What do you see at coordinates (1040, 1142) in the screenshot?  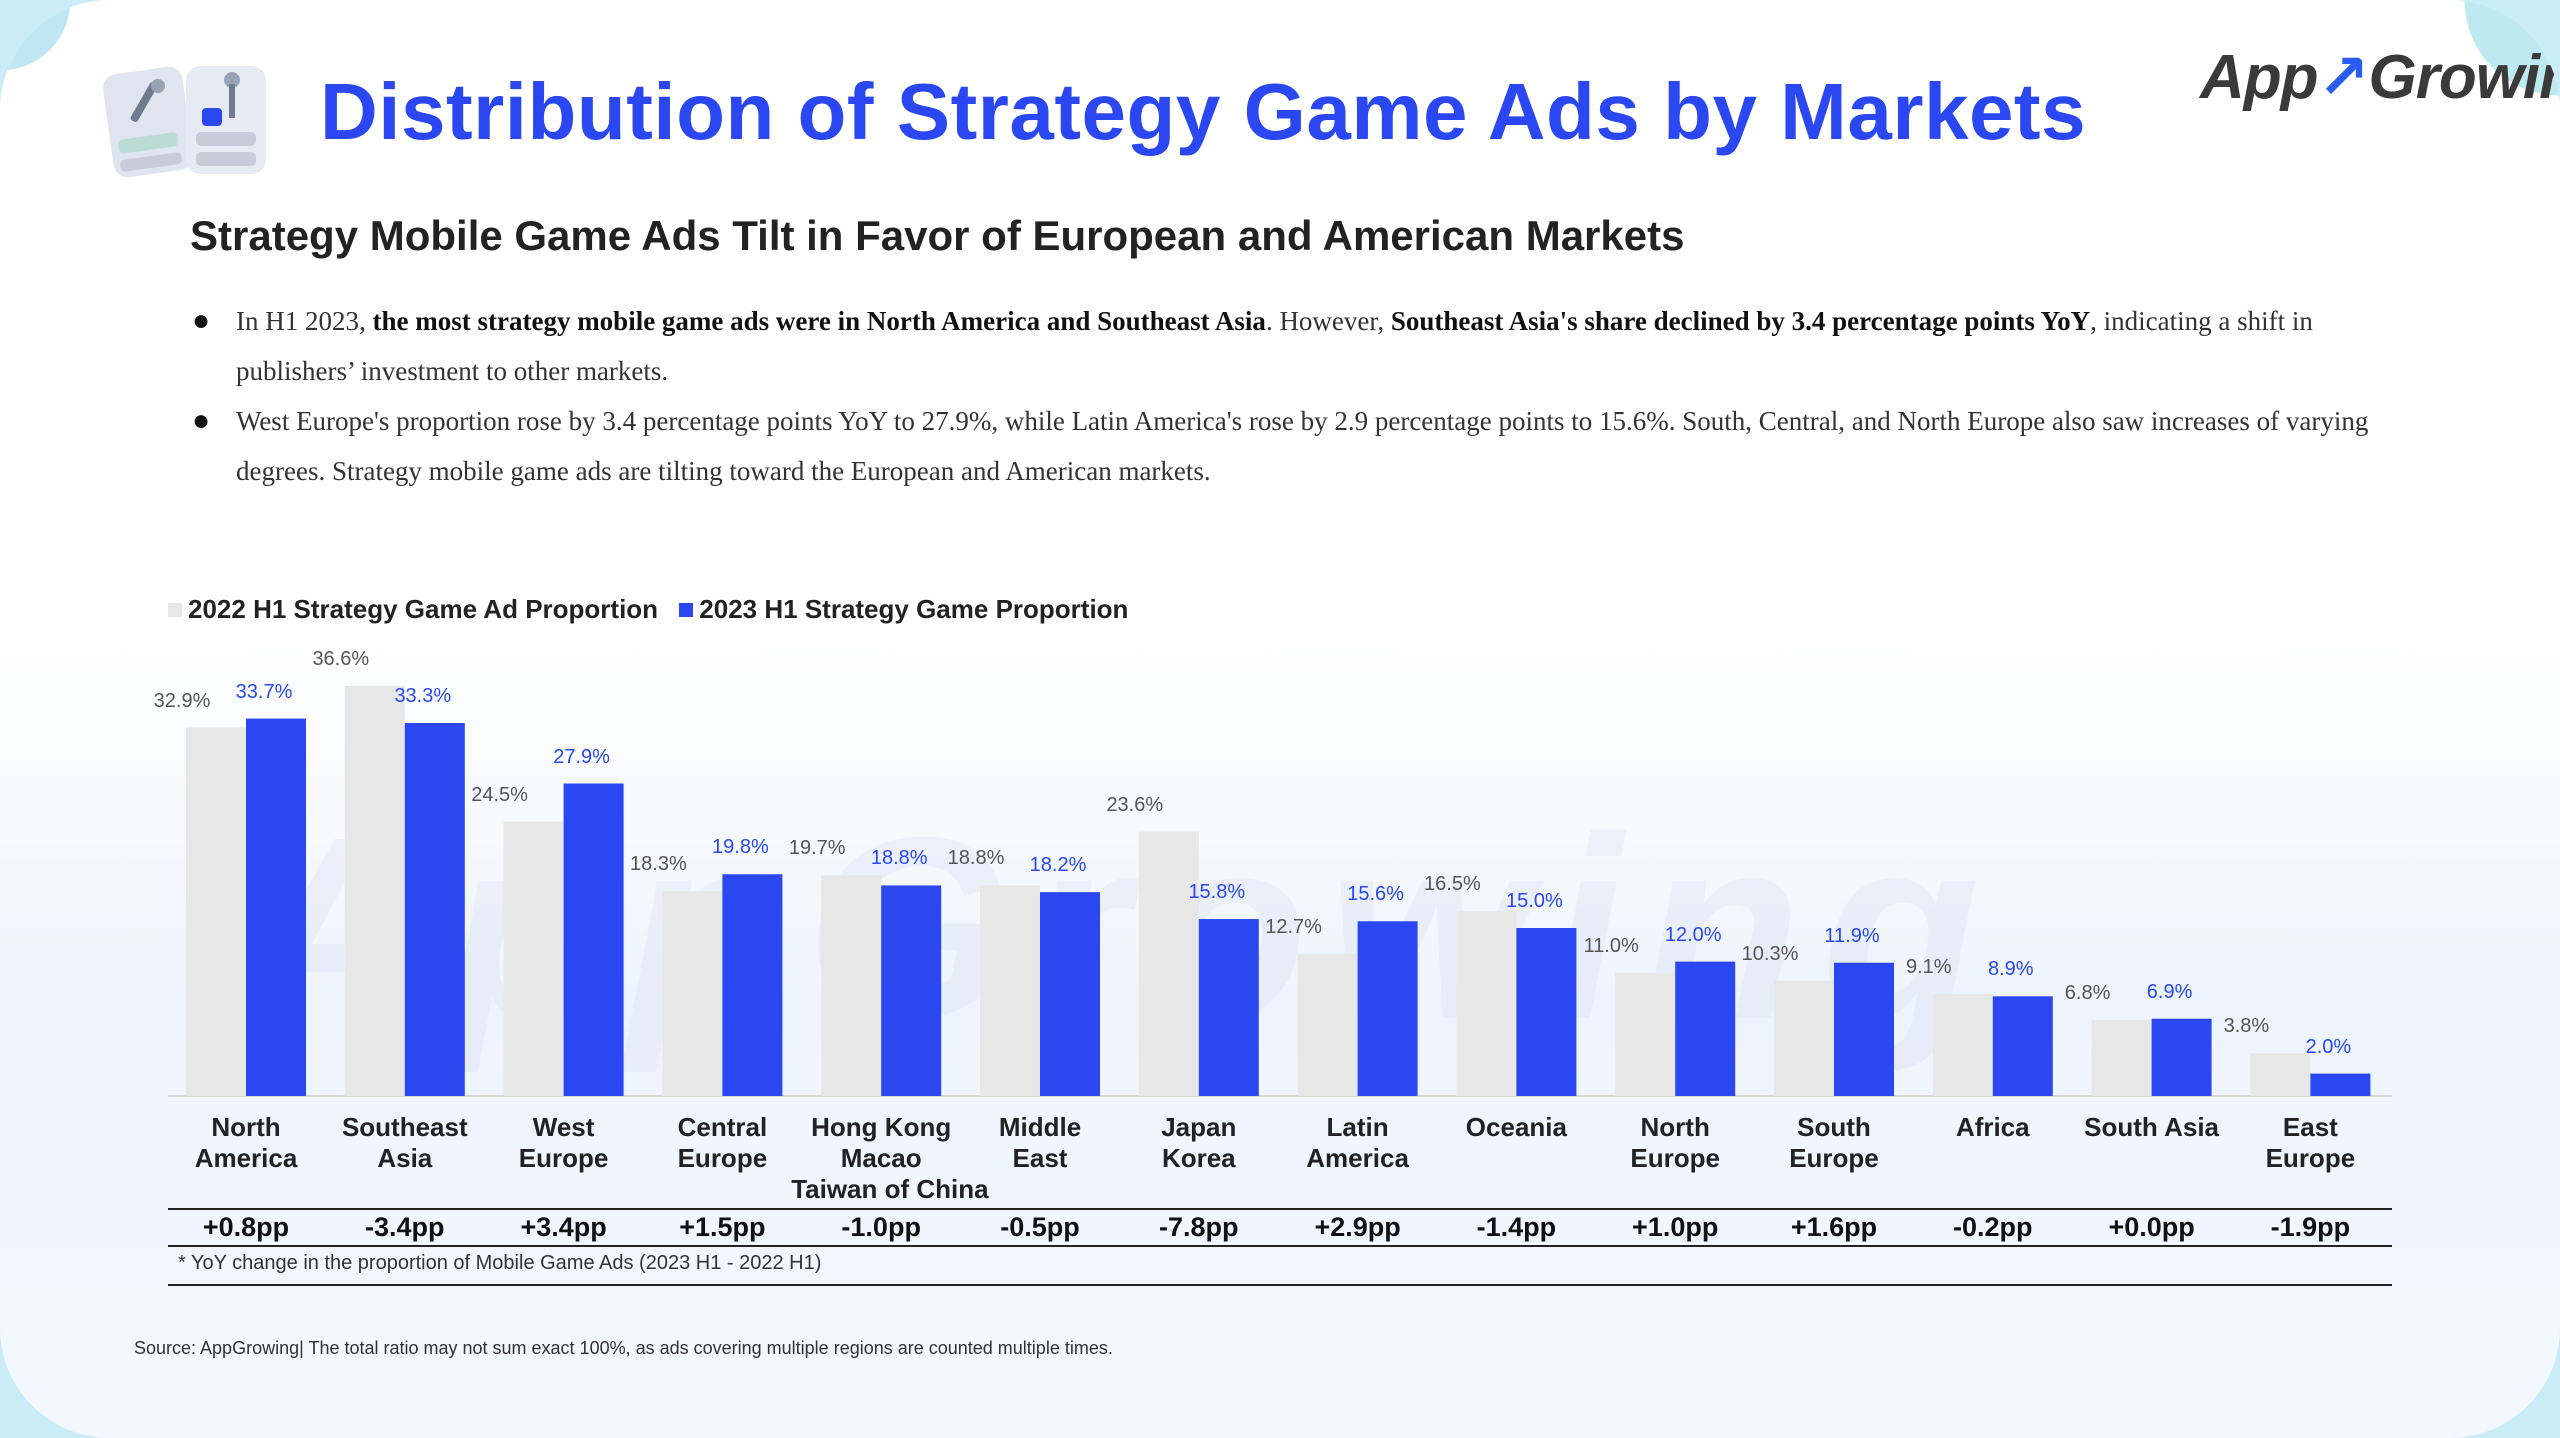 I see `category-label: Middle East` at bounding box center [1040, 1142].